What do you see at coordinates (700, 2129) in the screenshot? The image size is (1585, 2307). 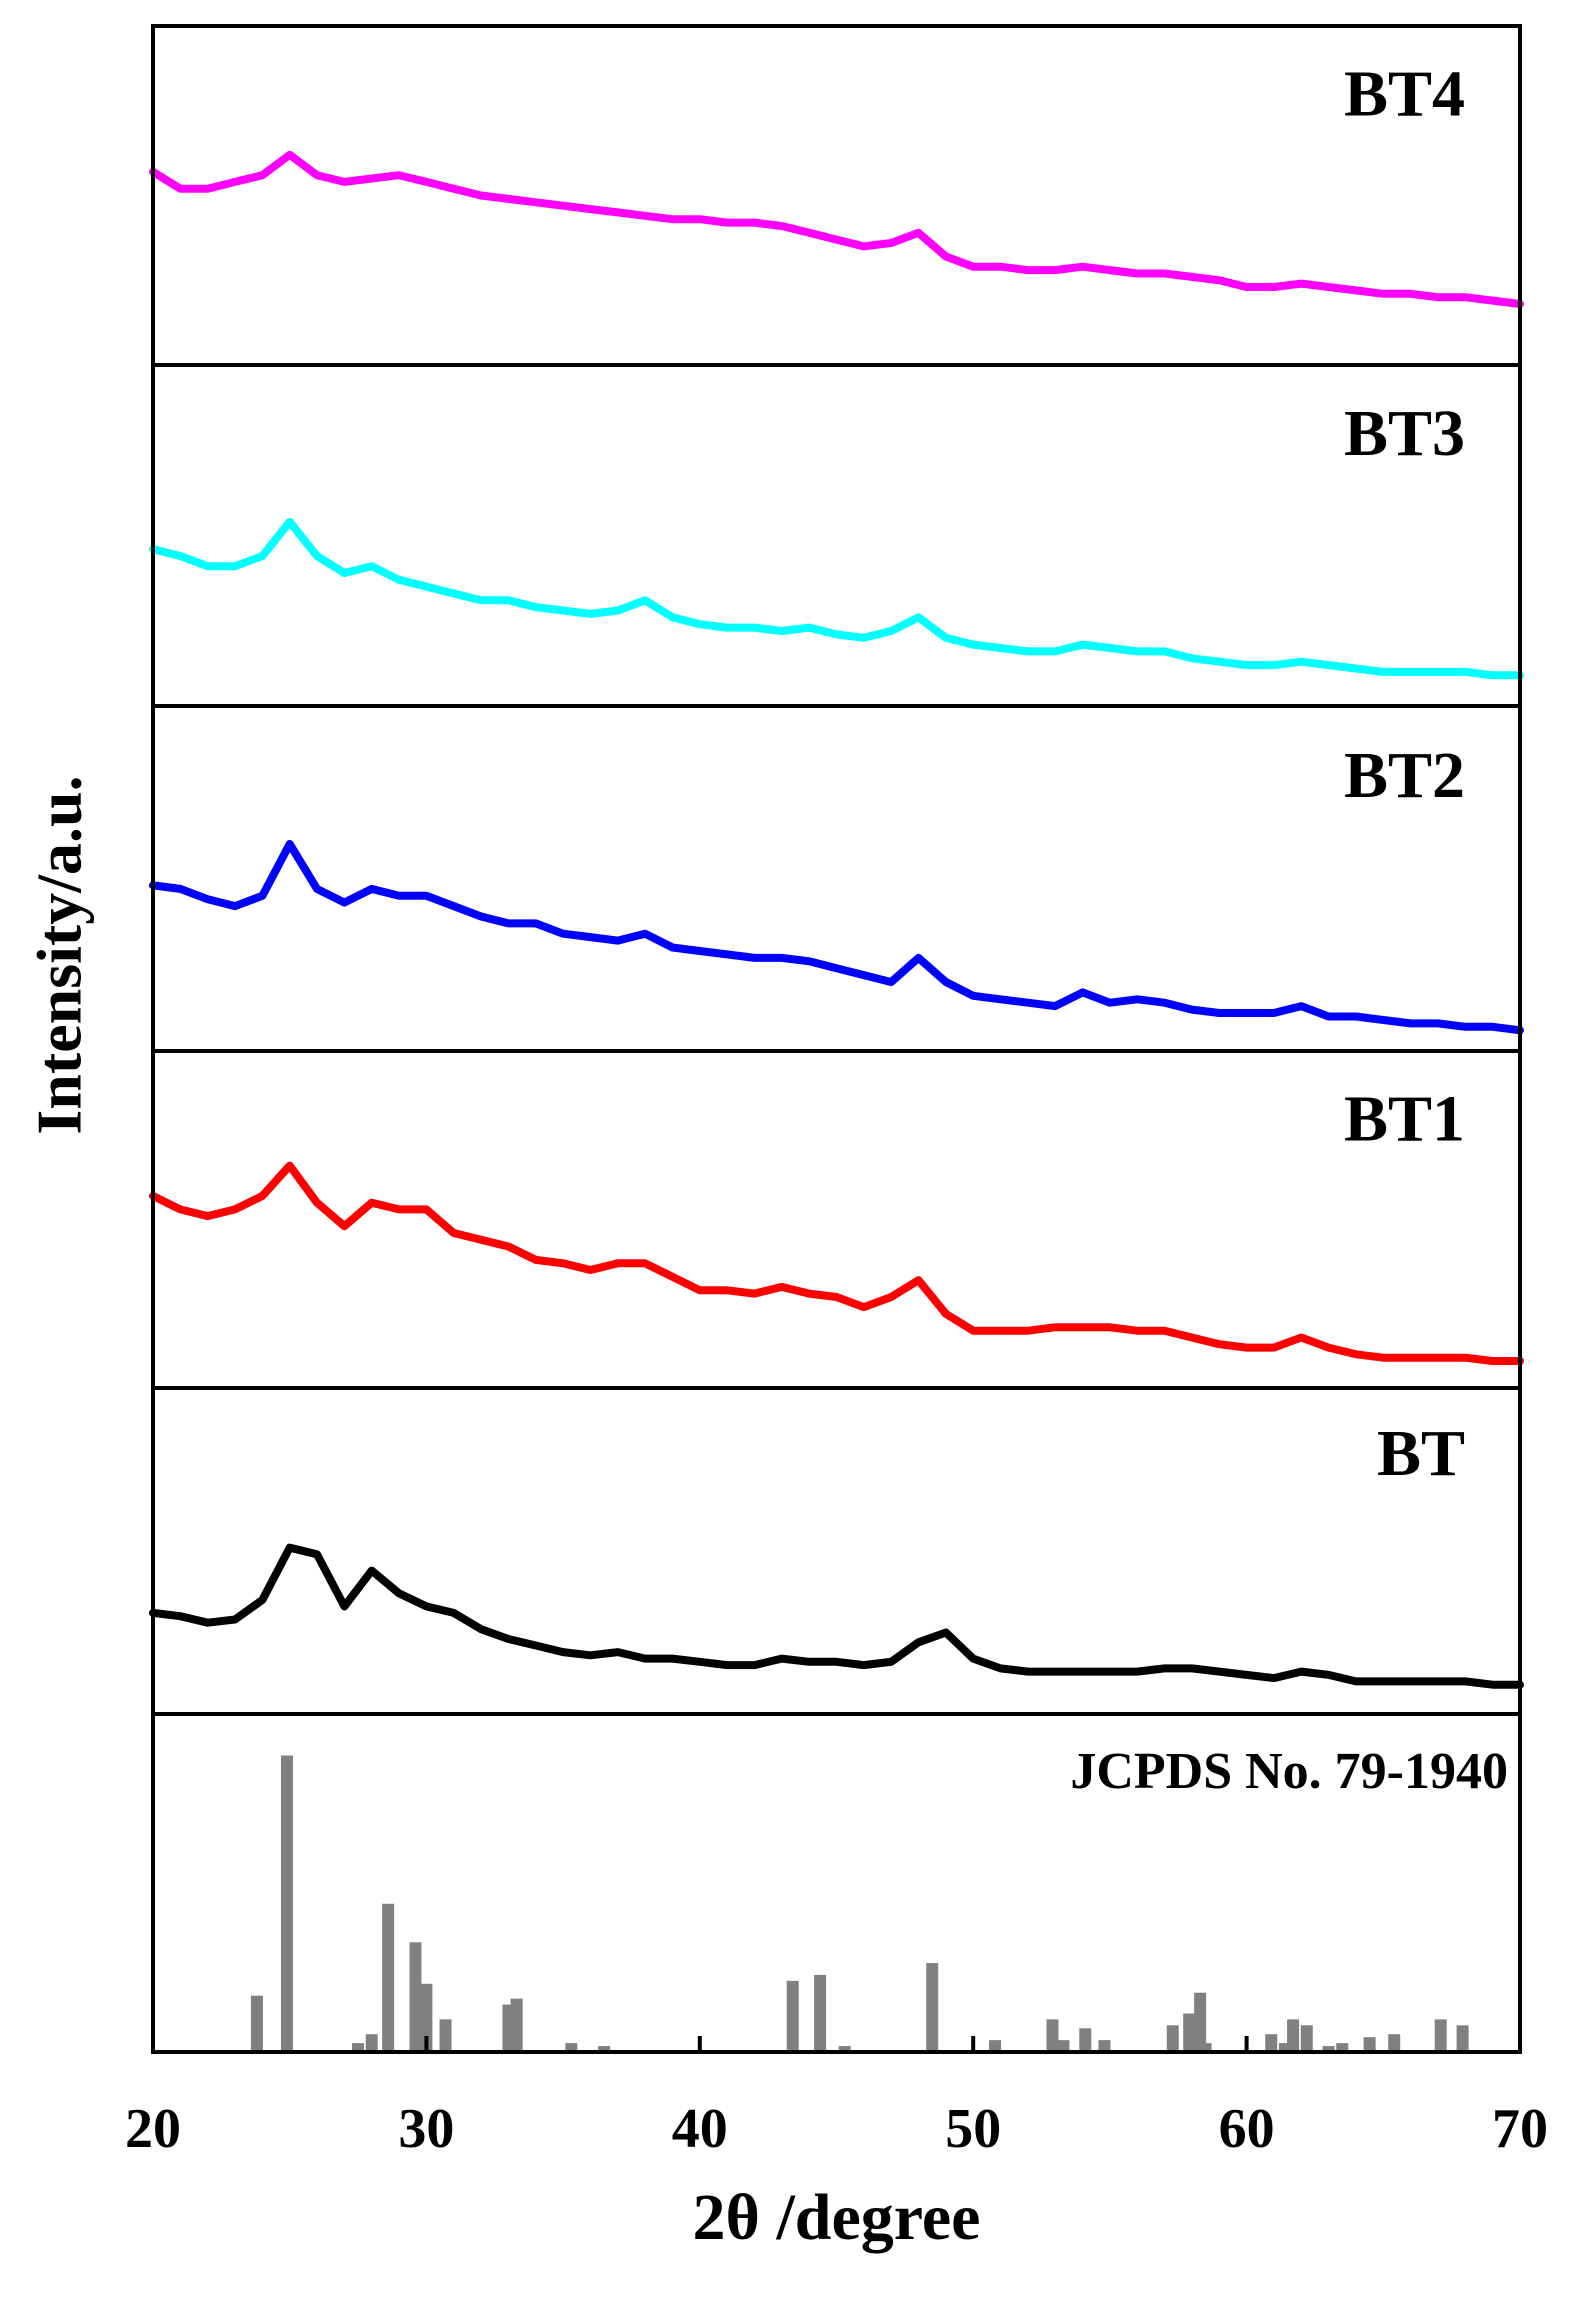 I see `x-tick-label: 40` at bounding box center [700, 2129].